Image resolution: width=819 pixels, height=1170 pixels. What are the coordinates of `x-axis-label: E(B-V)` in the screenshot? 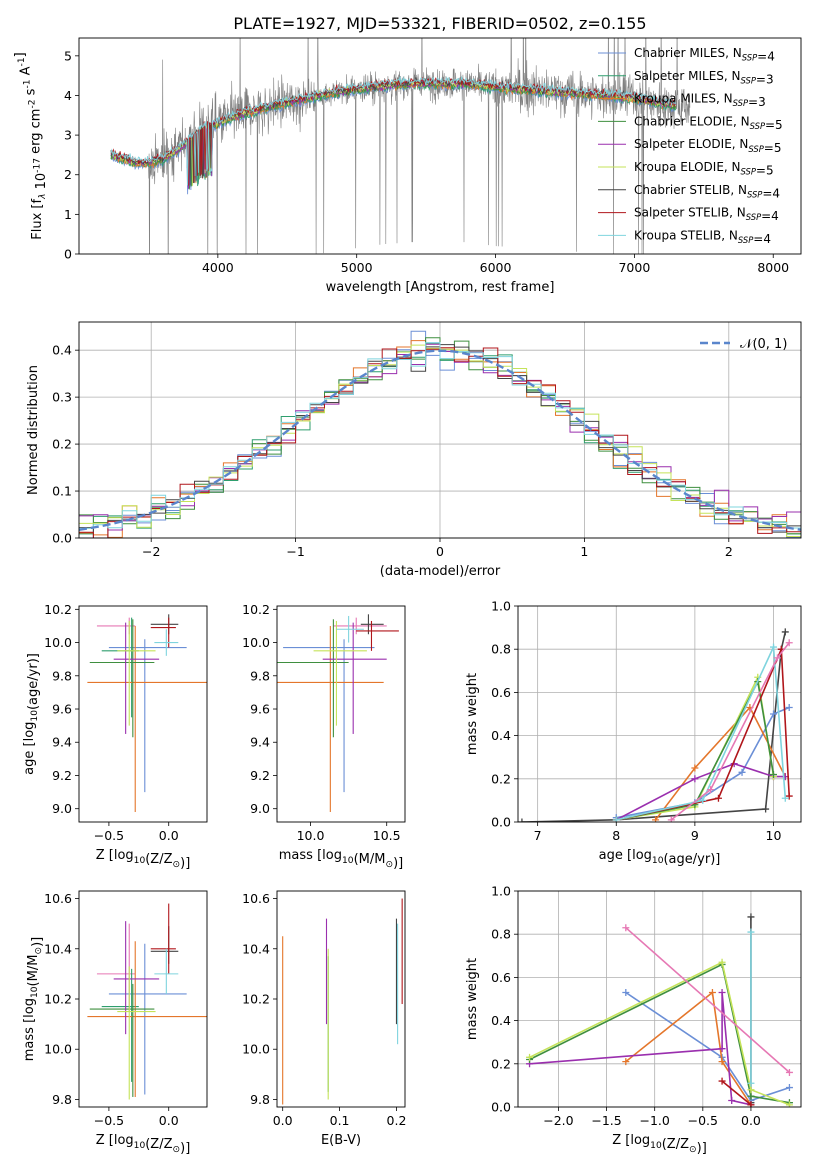 It's located at (341, 1140).